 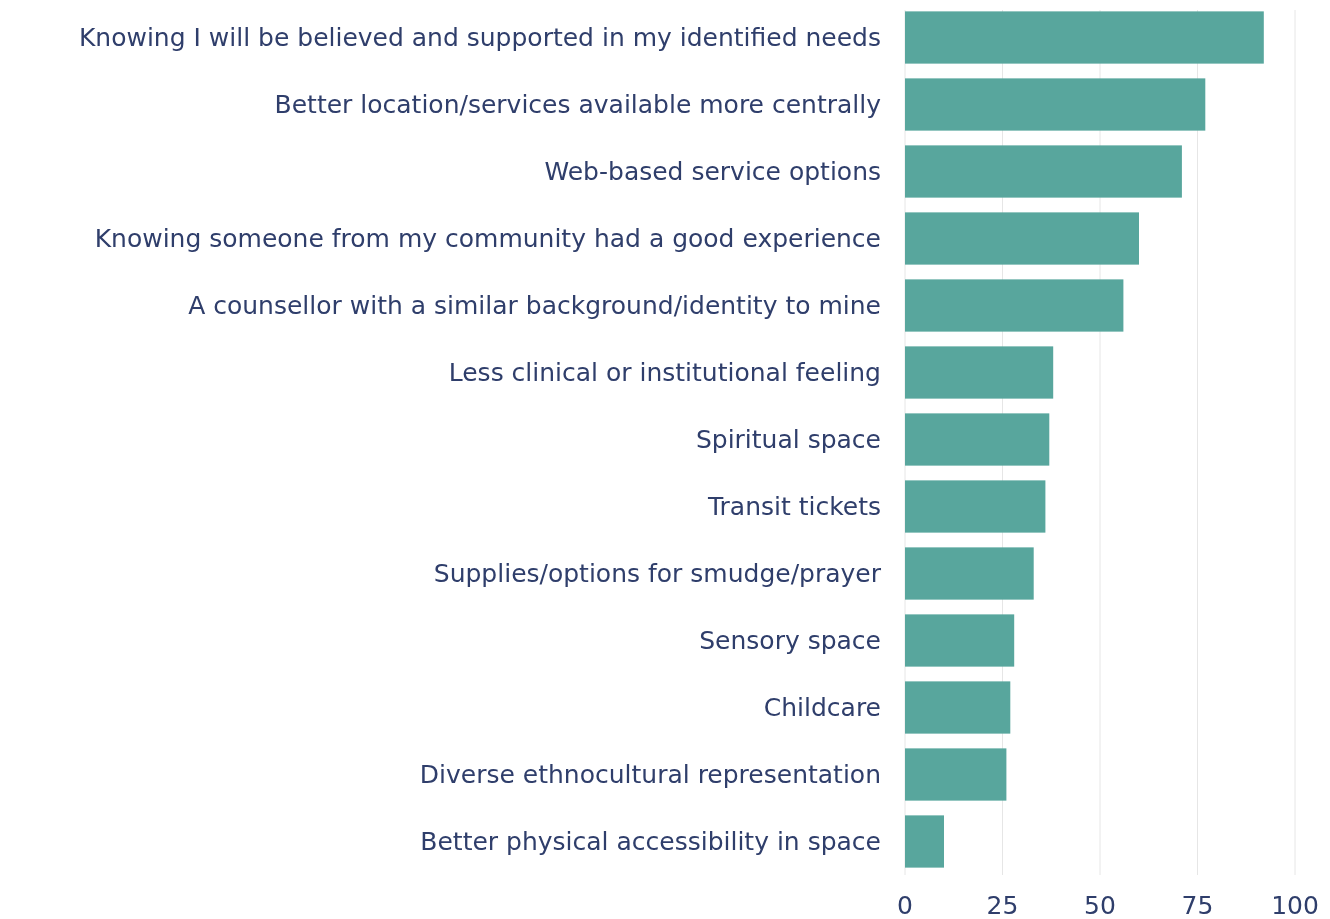 What do you see at coordinates (578, 104) in the screenshot?
I see `y-tick-label: Better location/services available more centrally` at bounding box center [578, 104].